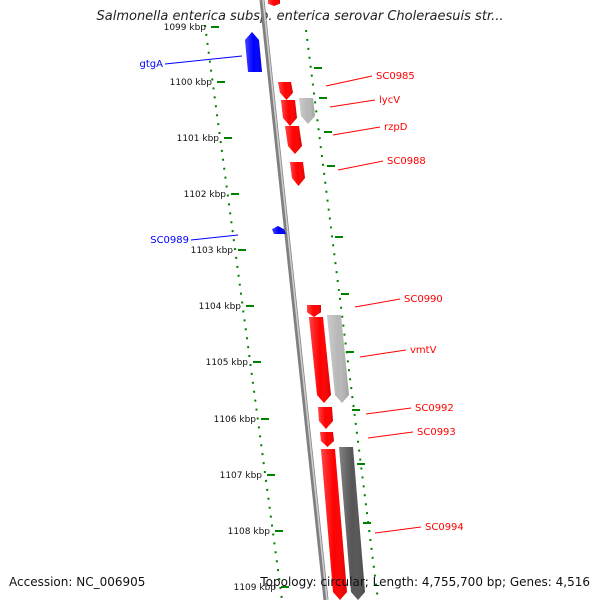 The height and width of the screenshot is (600, 600). What do you see at coordinates (227, 363) in the screenshot?
I see `tick-label: 1105 kbp` at bounding box center [227, 363].